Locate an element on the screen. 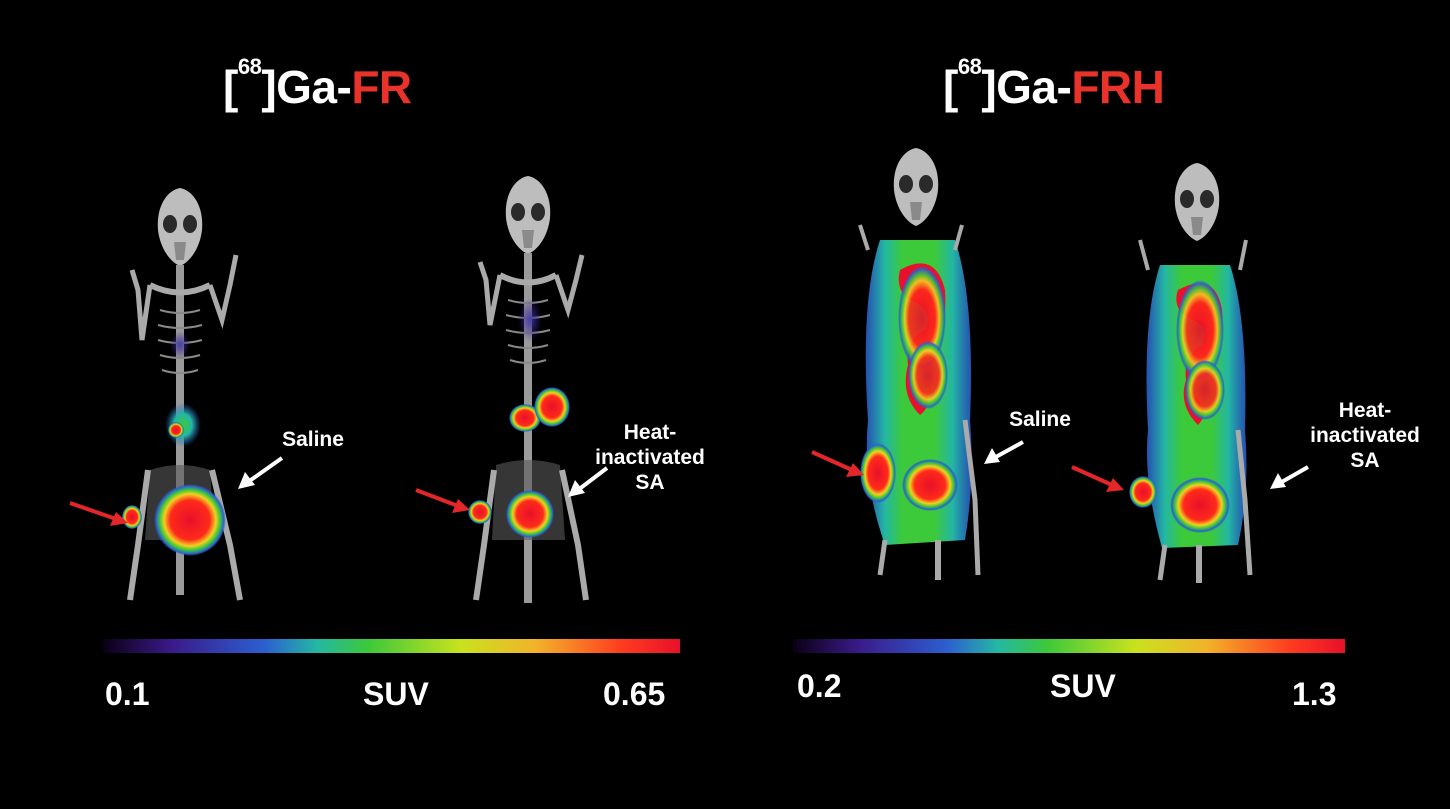 The width and height of the screenshot is (1450, 809). mouse-fr-saline is located at coordinates (182, 394).